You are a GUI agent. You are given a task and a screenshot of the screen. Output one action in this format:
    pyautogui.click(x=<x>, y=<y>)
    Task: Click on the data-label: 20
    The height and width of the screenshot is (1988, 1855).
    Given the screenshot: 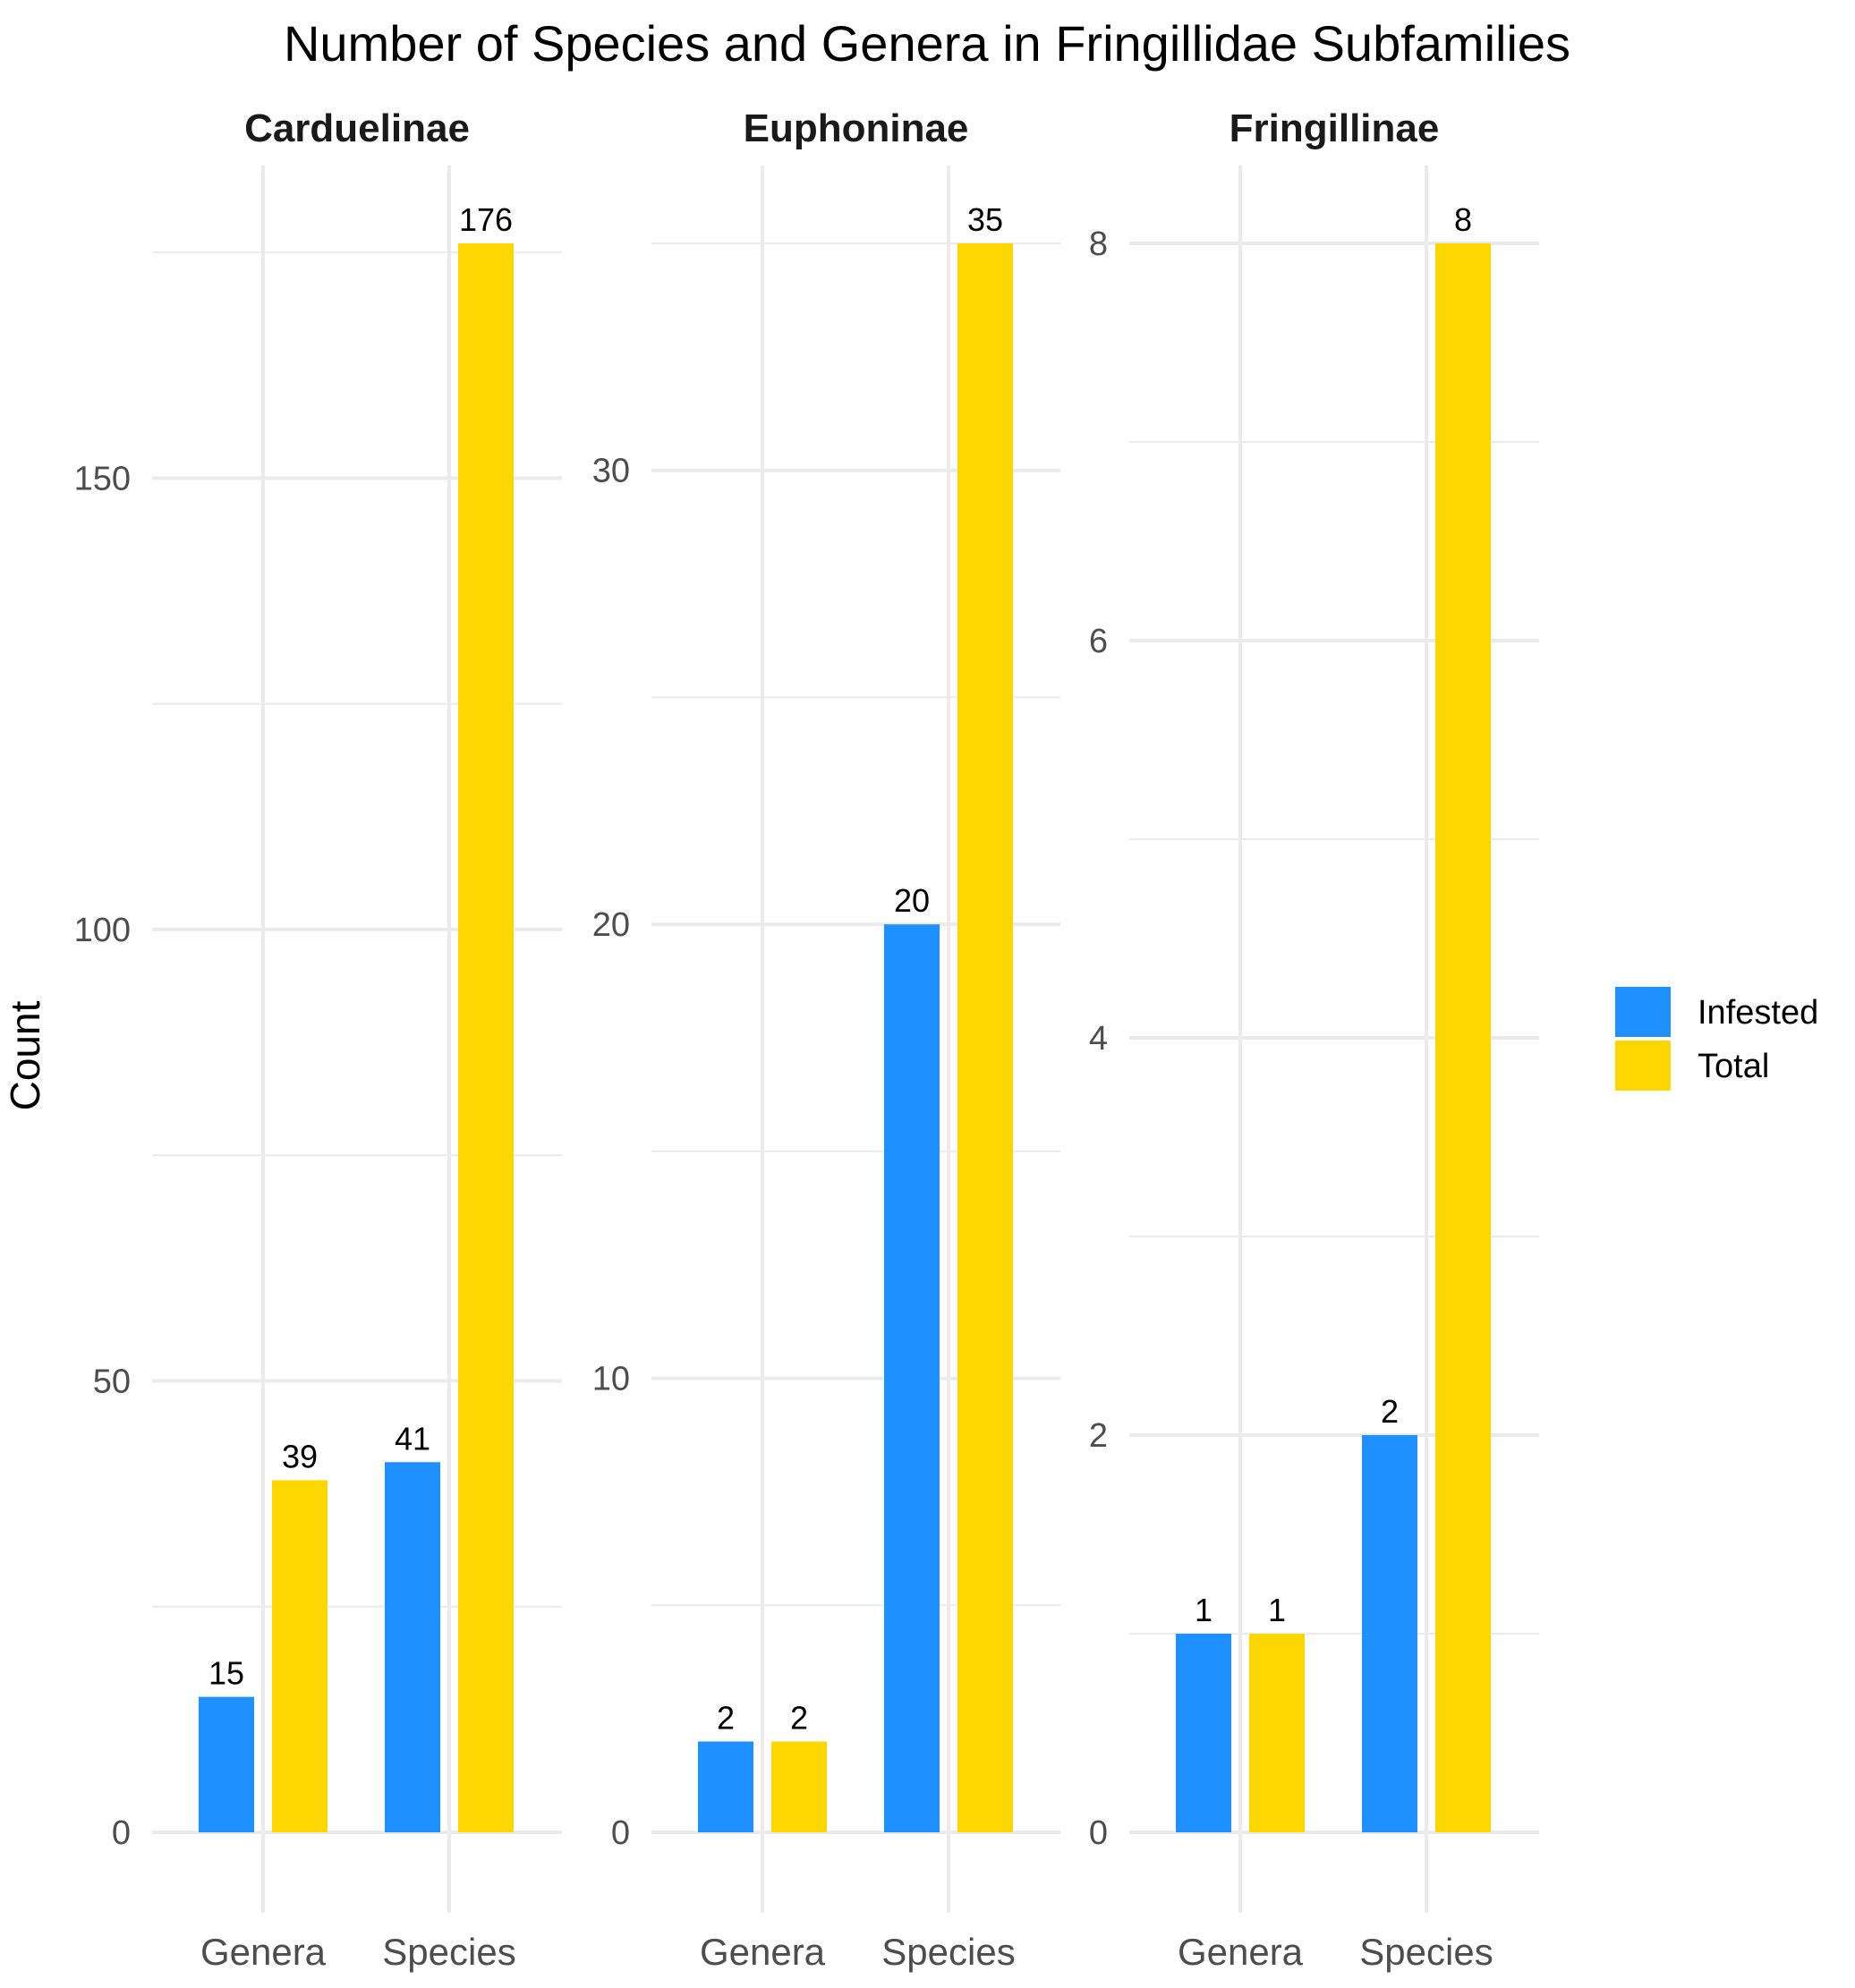 What is the action you would take?
    pyautogui.click(x=912, y=900)
    